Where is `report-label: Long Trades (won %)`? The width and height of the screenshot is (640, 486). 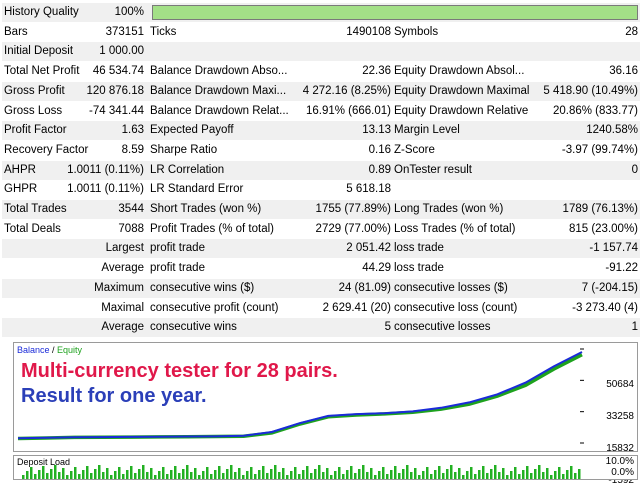 report-label: Long Trades (won %) is located at coordinates (449, 209).